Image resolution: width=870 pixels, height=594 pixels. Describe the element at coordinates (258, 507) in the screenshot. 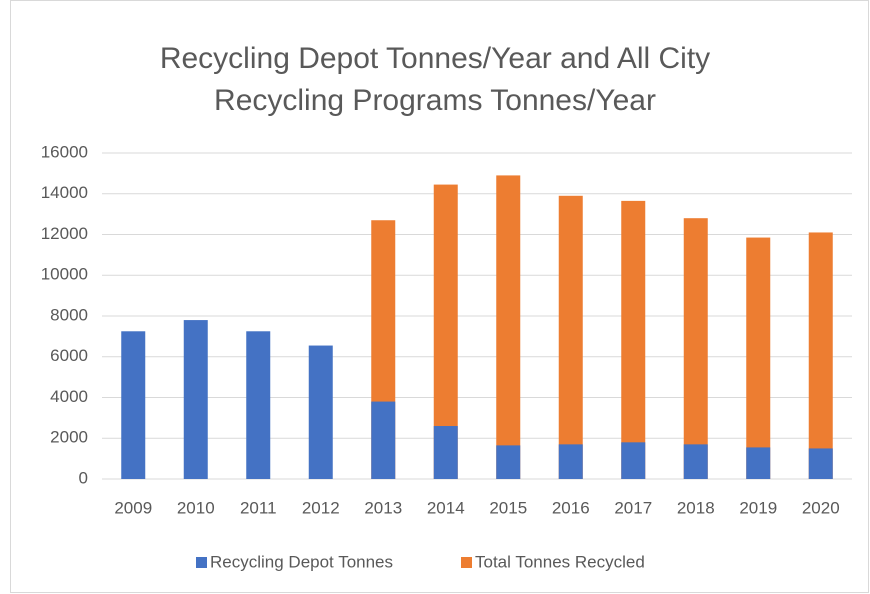

I see `x-tick-label: 2011` at that location.